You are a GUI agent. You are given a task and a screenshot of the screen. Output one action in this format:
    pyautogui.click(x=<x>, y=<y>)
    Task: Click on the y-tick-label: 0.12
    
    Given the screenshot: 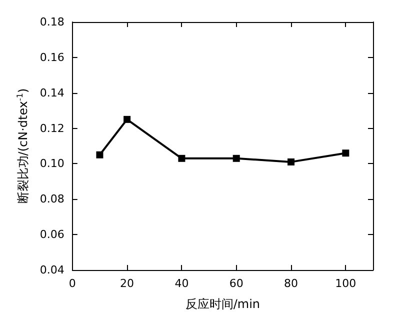 What is the action you would take?
    pyautogui.click(x=52, y=128)
    